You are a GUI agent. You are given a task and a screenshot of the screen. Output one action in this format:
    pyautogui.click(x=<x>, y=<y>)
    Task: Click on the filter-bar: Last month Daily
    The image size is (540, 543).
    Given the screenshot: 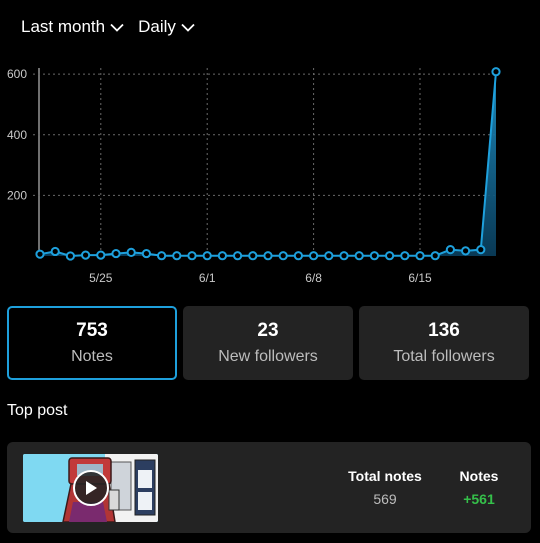 What is the action you would take?
    pyautogui.click(x=108, y=27)
    